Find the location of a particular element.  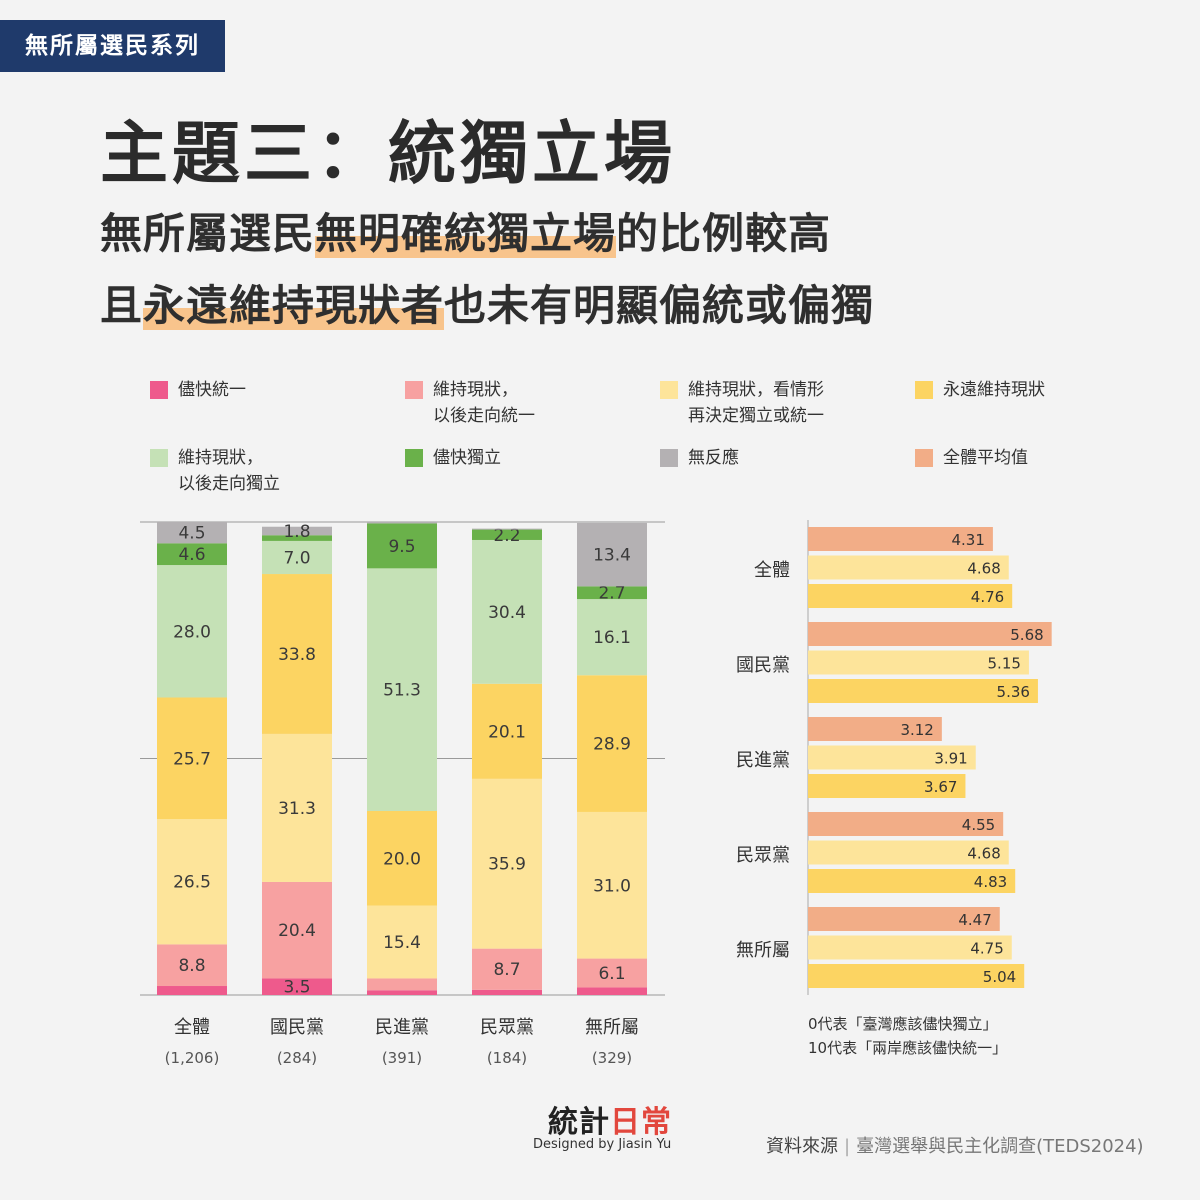

brand-logo: 統計日常 is located at coordinates (610, 1119).